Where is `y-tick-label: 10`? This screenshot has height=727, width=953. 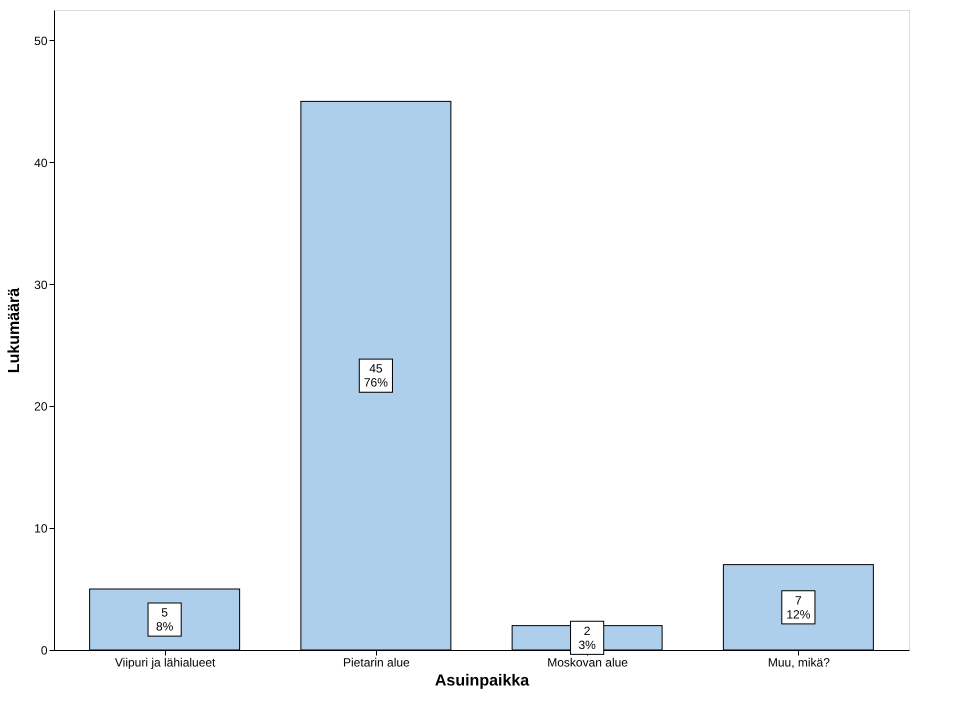 y-tick-label: 10 is located at coordinates (41, 529).